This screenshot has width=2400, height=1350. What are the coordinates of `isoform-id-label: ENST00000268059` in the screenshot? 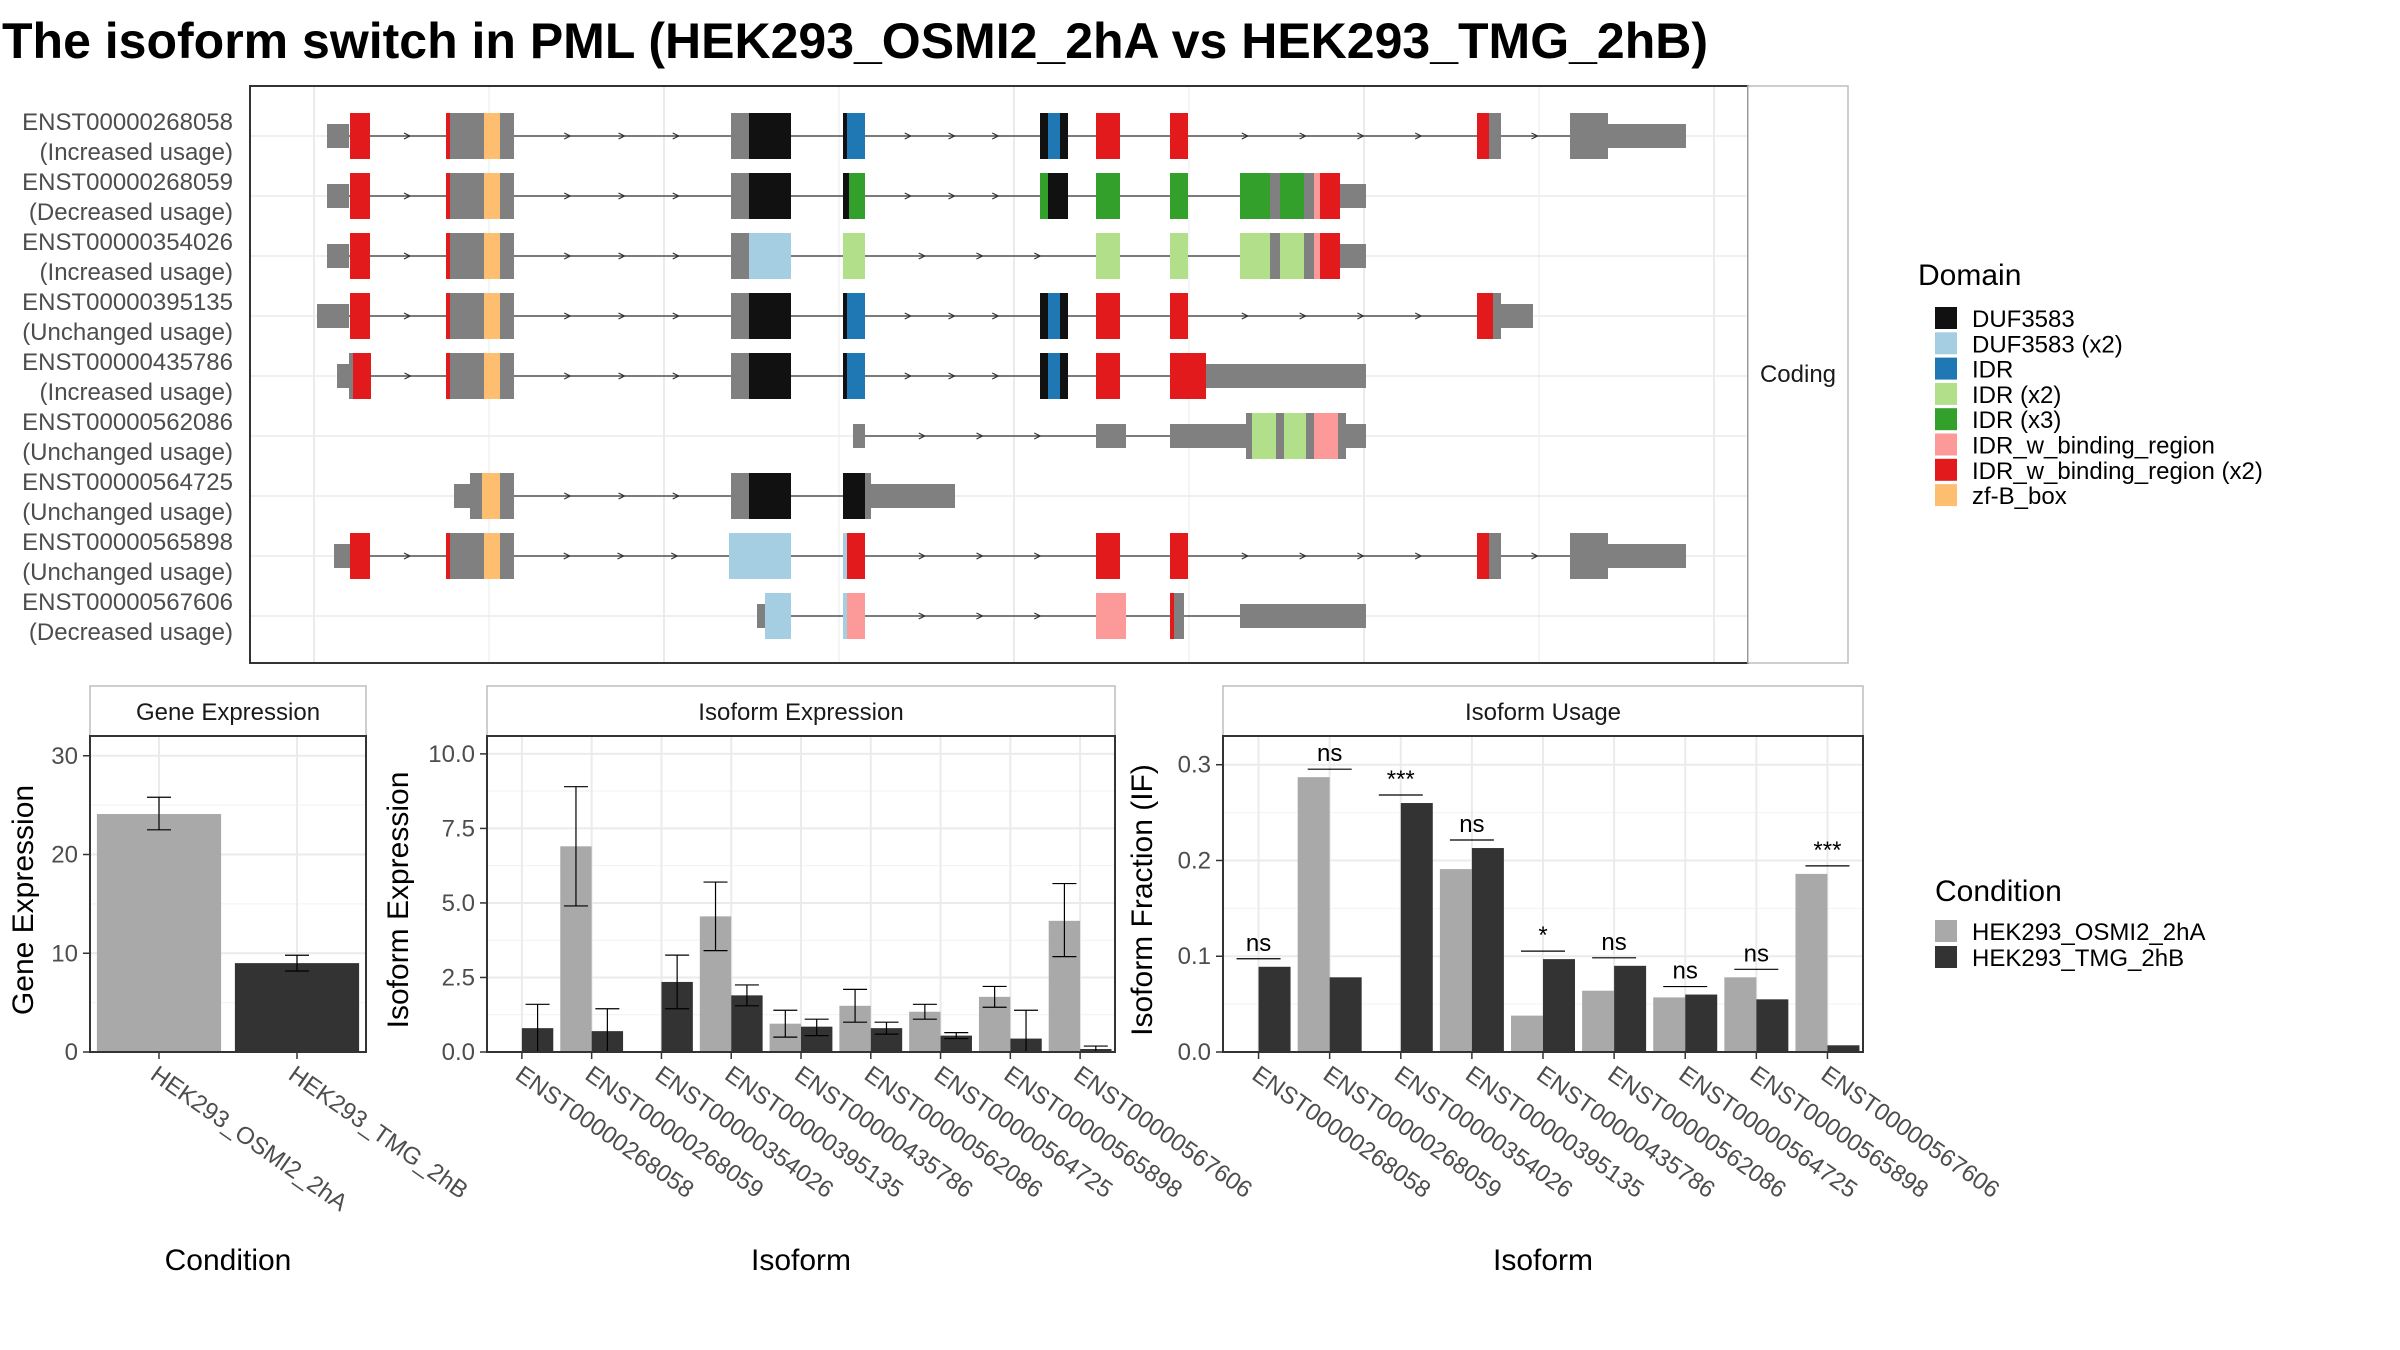 It's located at (127, 182).